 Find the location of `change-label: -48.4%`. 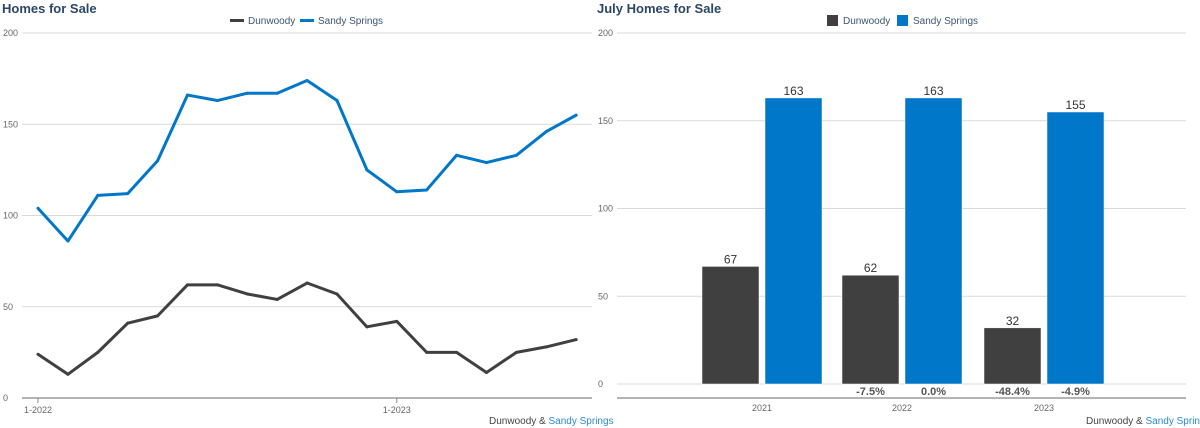

change-label: -48.4% is located at coordinates (1012, 392).